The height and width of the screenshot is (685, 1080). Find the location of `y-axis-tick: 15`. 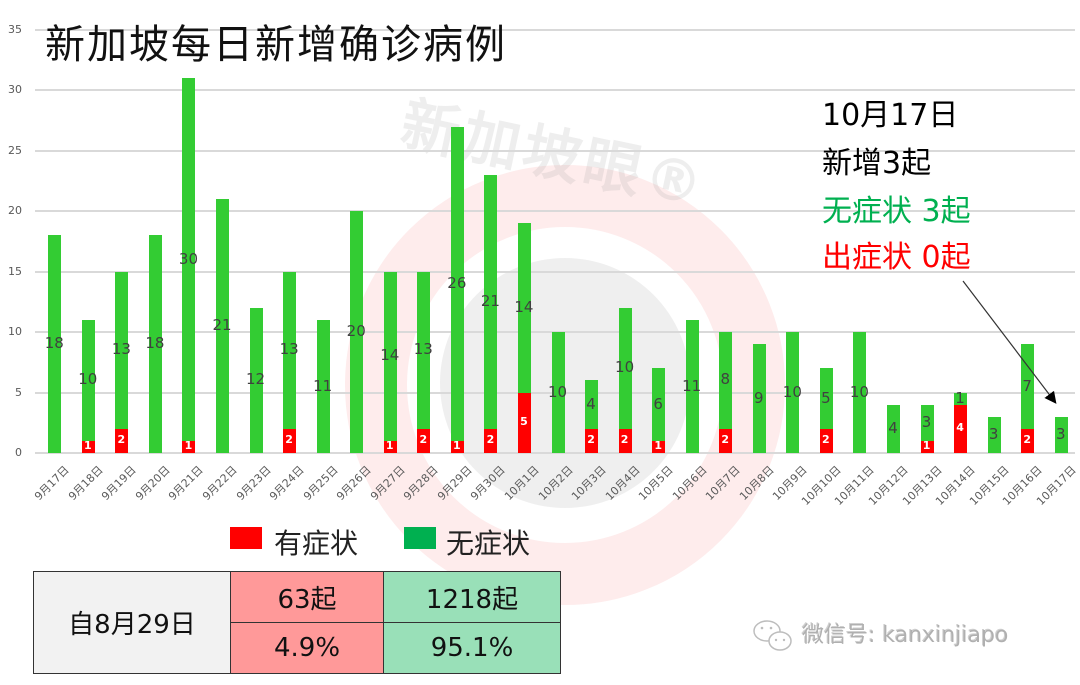

y-axis-tick: 15 is located at coordinates (15, 271).